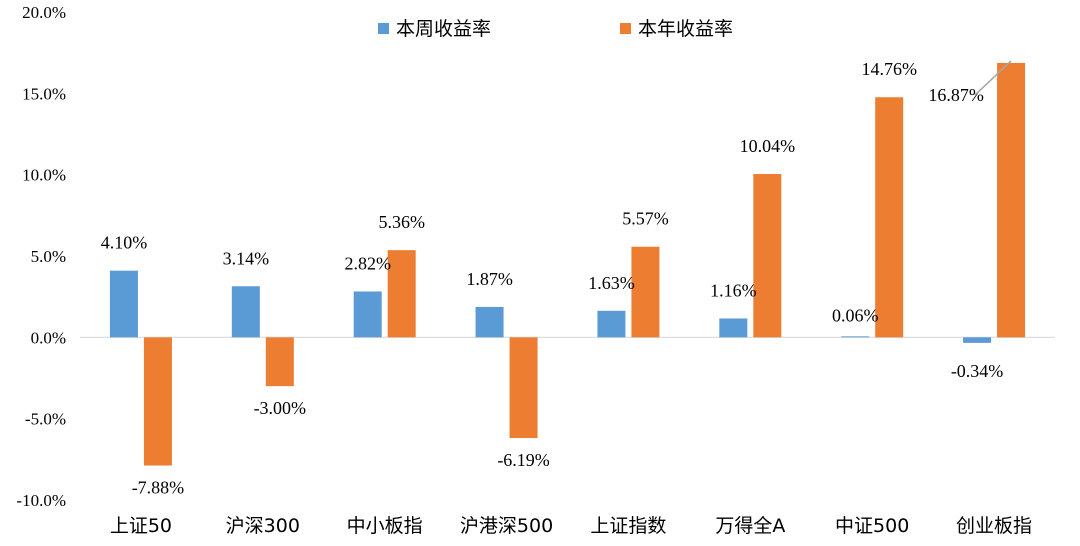 The height and width of the screenshot is (546, 1080). What do you see at coordinates (645, 219) in the screenshot?
I see `data-label: 5.57%` at bounding box center [645, 219].